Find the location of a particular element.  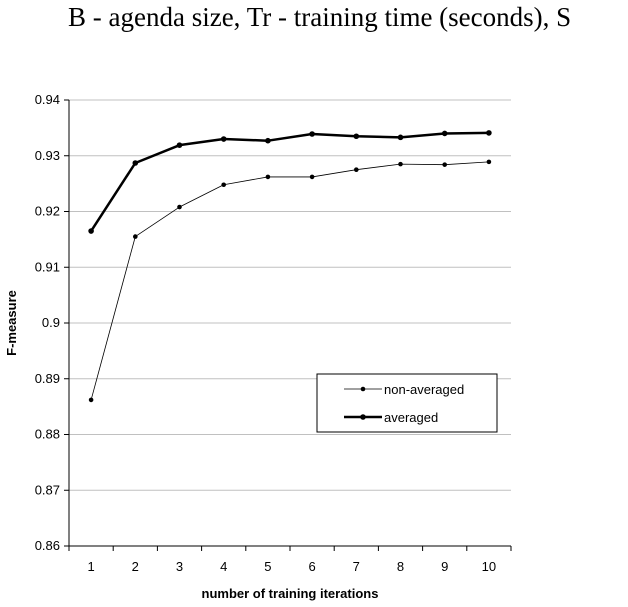

x-tick-label: 6 is located at coordinates (311, 566).